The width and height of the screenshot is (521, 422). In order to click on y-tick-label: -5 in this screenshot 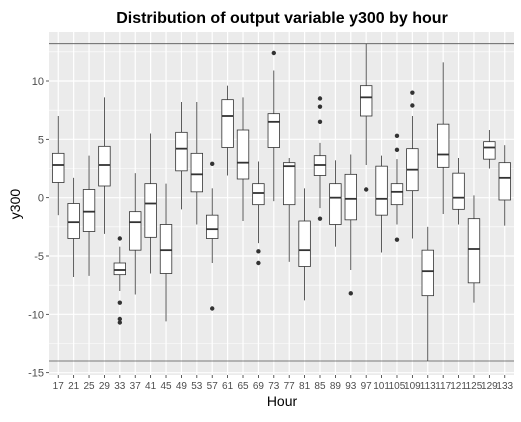, I will do `click(39, 257)`.